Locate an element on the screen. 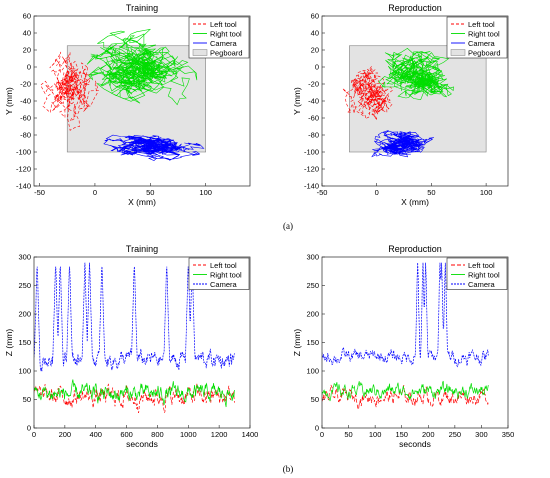  y-tick-label: -80 is located at coordinates (25, 135).